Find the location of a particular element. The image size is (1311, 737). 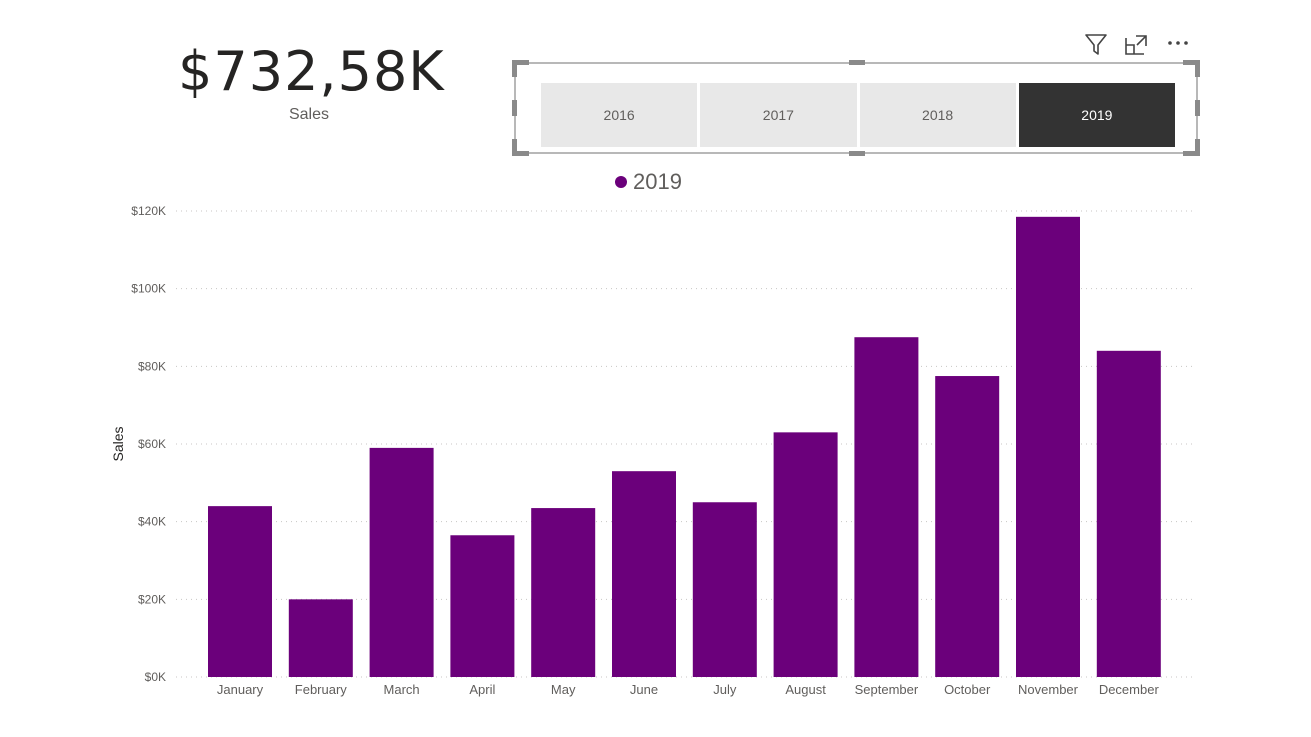

slicer-tile-2017: 2017 is located at coordinates (778, 115).